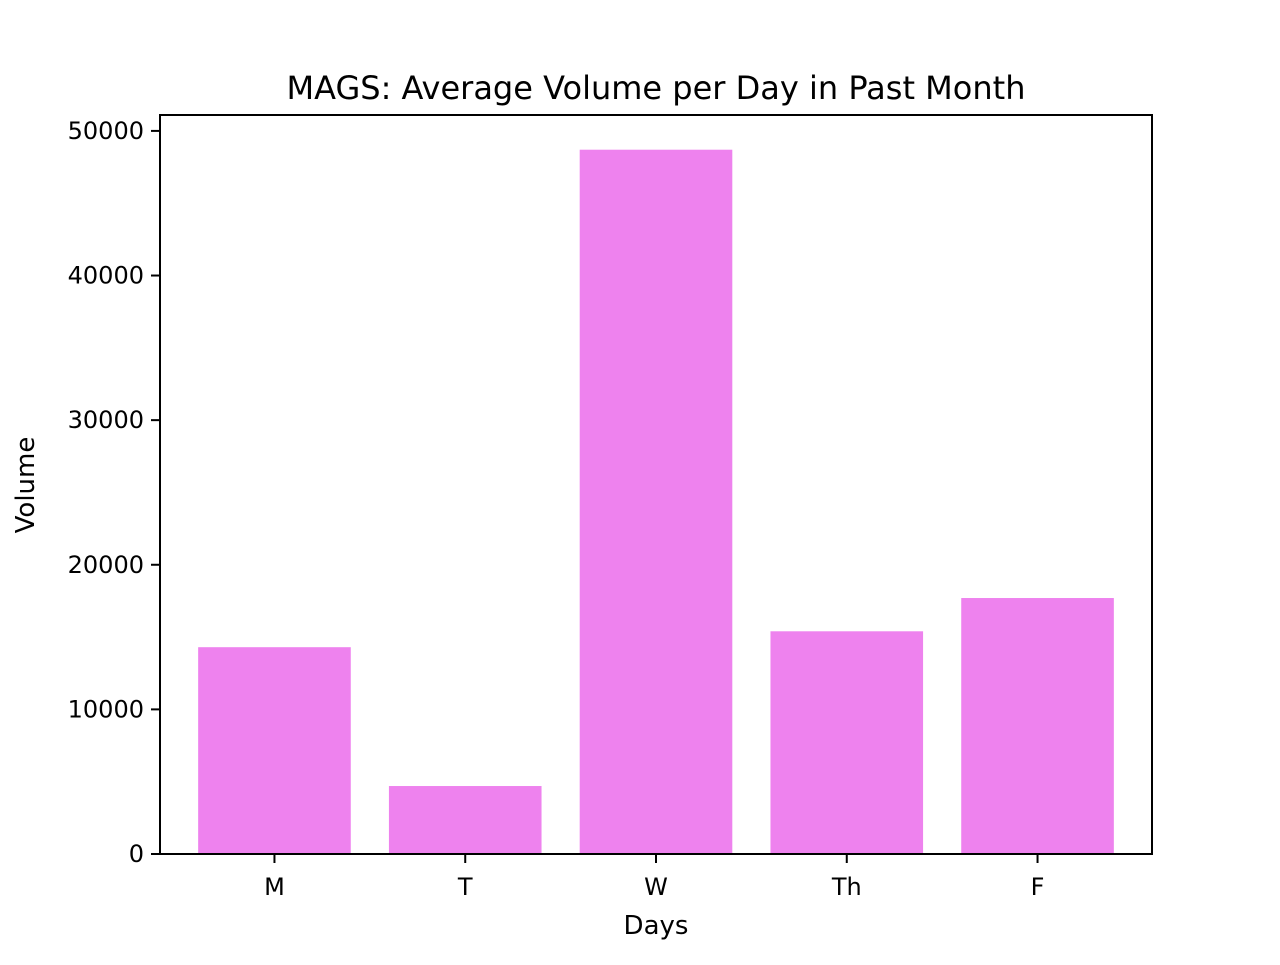 The width and height of the screenshot is (1280, 965). Describe the element at coordinates (106, 565) in the screenshot. I see `y-tick-label: 20000` at that location.